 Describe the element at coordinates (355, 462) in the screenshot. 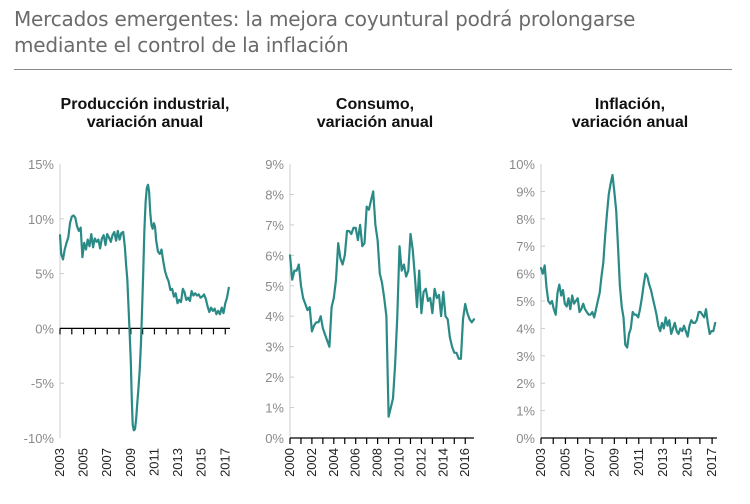

I see `x-tick-label: 2006` at that location.